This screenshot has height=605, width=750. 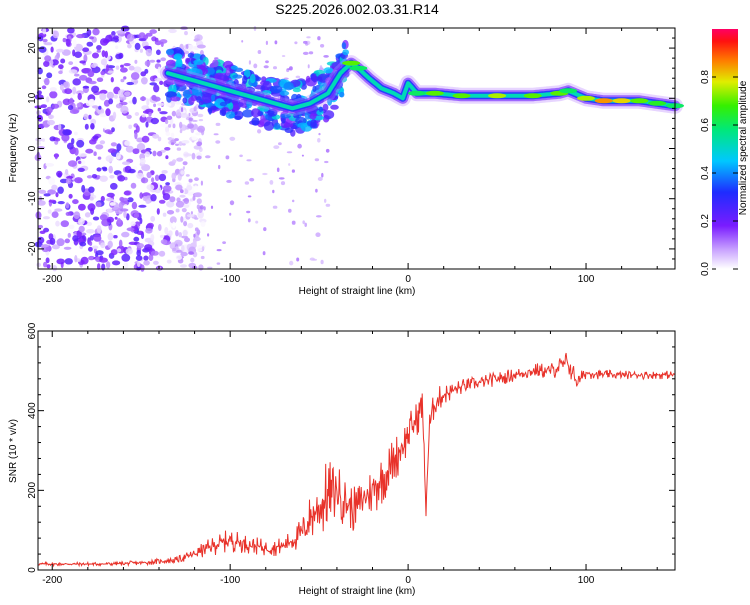 I want to click on chart-title: S225.2026.002.03.31.R14, so click(x=357, y=9).